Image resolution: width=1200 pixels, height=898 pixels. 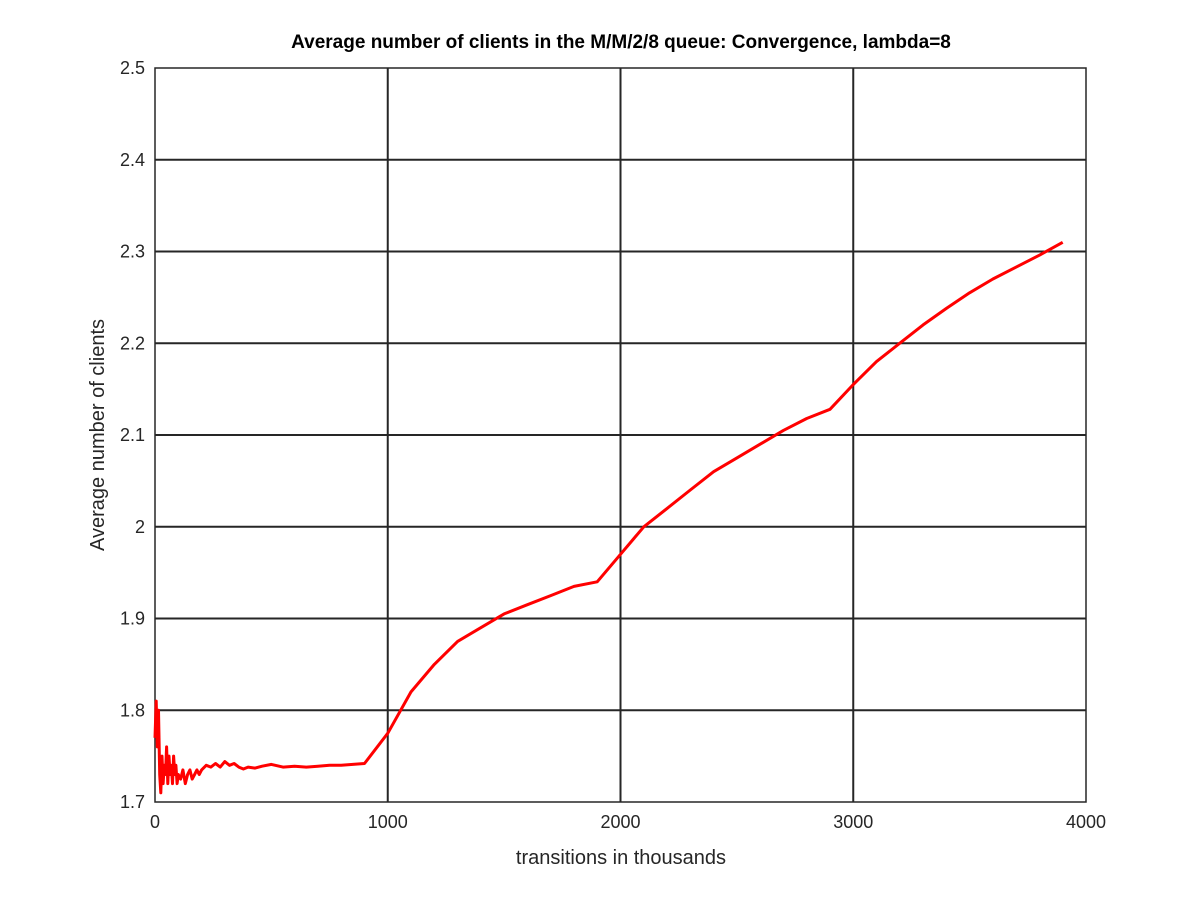 What do you see at coordinates (155, 822) in the screenshot?
I see `x-tick-label: 0` at bounding box center [155, 822].